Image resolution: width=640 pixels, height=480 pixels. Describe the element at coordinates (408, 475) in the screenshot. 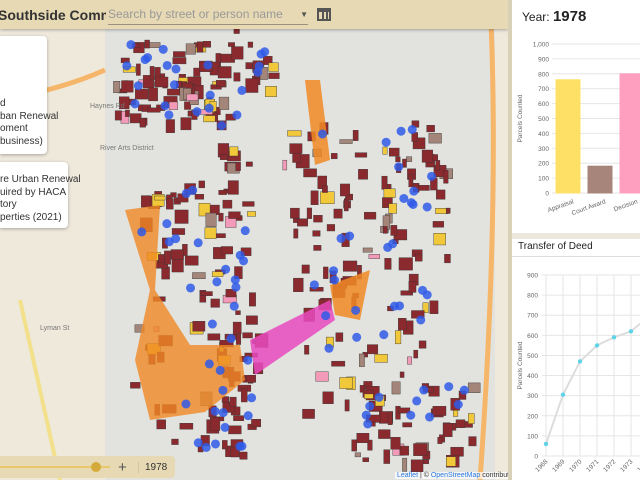

I see `leaflet-link: Leaflet` at that location.